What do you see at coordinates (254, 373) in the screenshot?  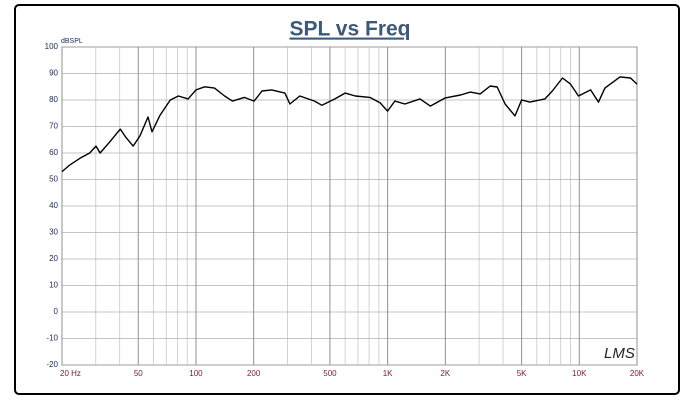 I see `x-tick-label: 200` at bounding box center [254, 373].